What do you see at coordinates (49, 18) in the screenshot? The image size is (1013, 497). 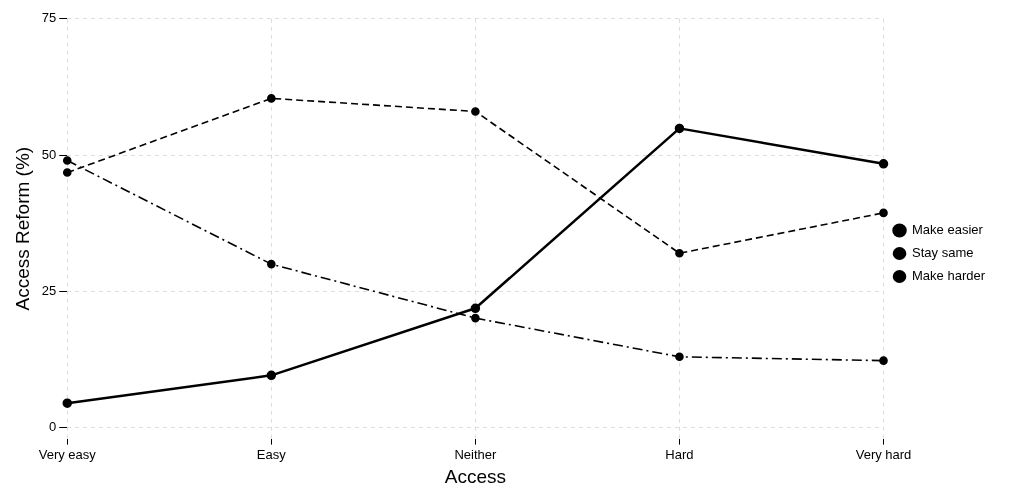 I see `y-tick-label: 75` at bounding box center [49, 18].